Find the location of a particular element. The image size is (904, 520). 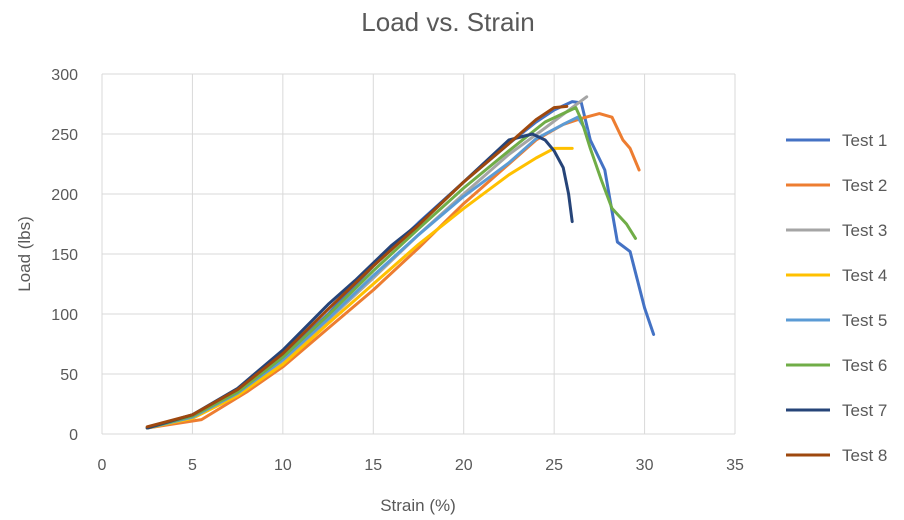

y-tick-label: 150 is located at coordinates (64, 255).